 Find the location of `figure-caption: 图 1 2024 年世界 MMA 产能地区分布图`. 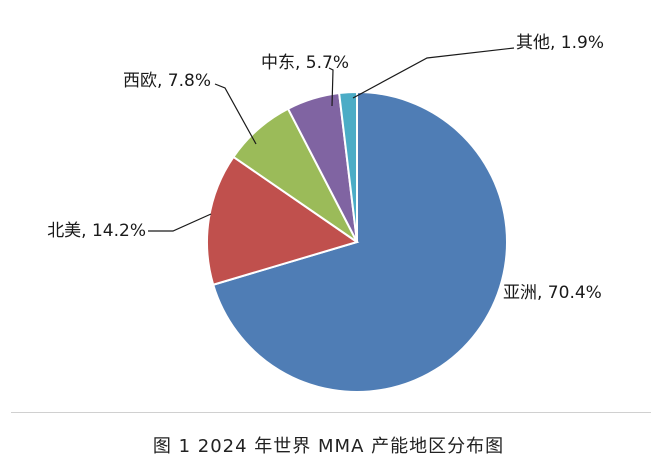

figure-caption: 图 1 2024 年世界 MMA 产能地区分布图 is located at coordinates (328, 446).